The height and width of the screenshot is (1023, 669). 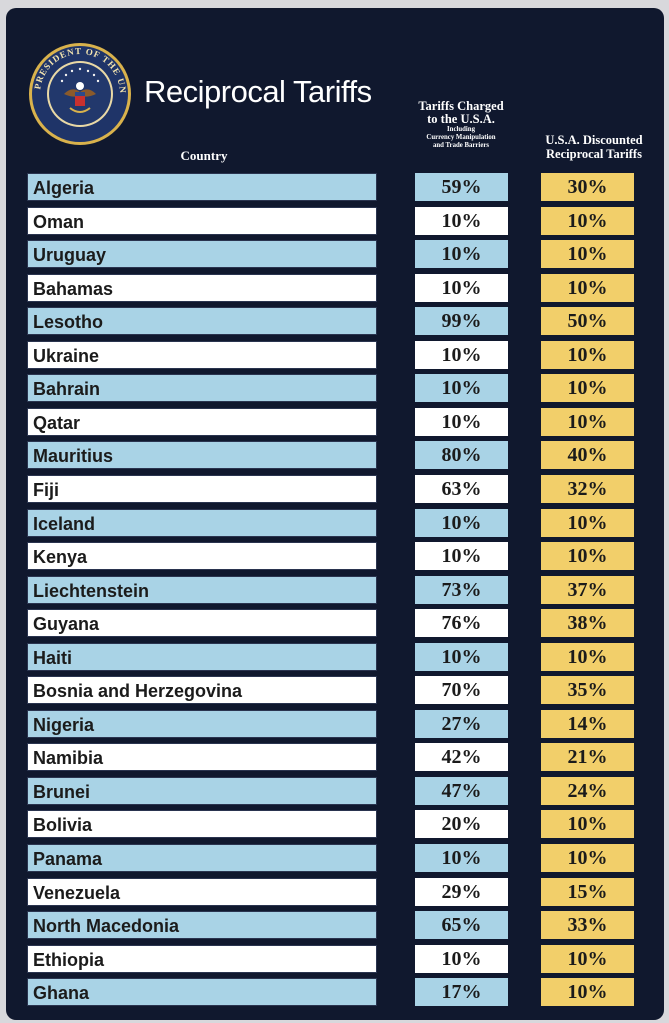 What do you see at coordinates (461, 106) in the screenshot?
I see `charged-header-line1: Tariffs Charged` at bounding box center [461, 106].